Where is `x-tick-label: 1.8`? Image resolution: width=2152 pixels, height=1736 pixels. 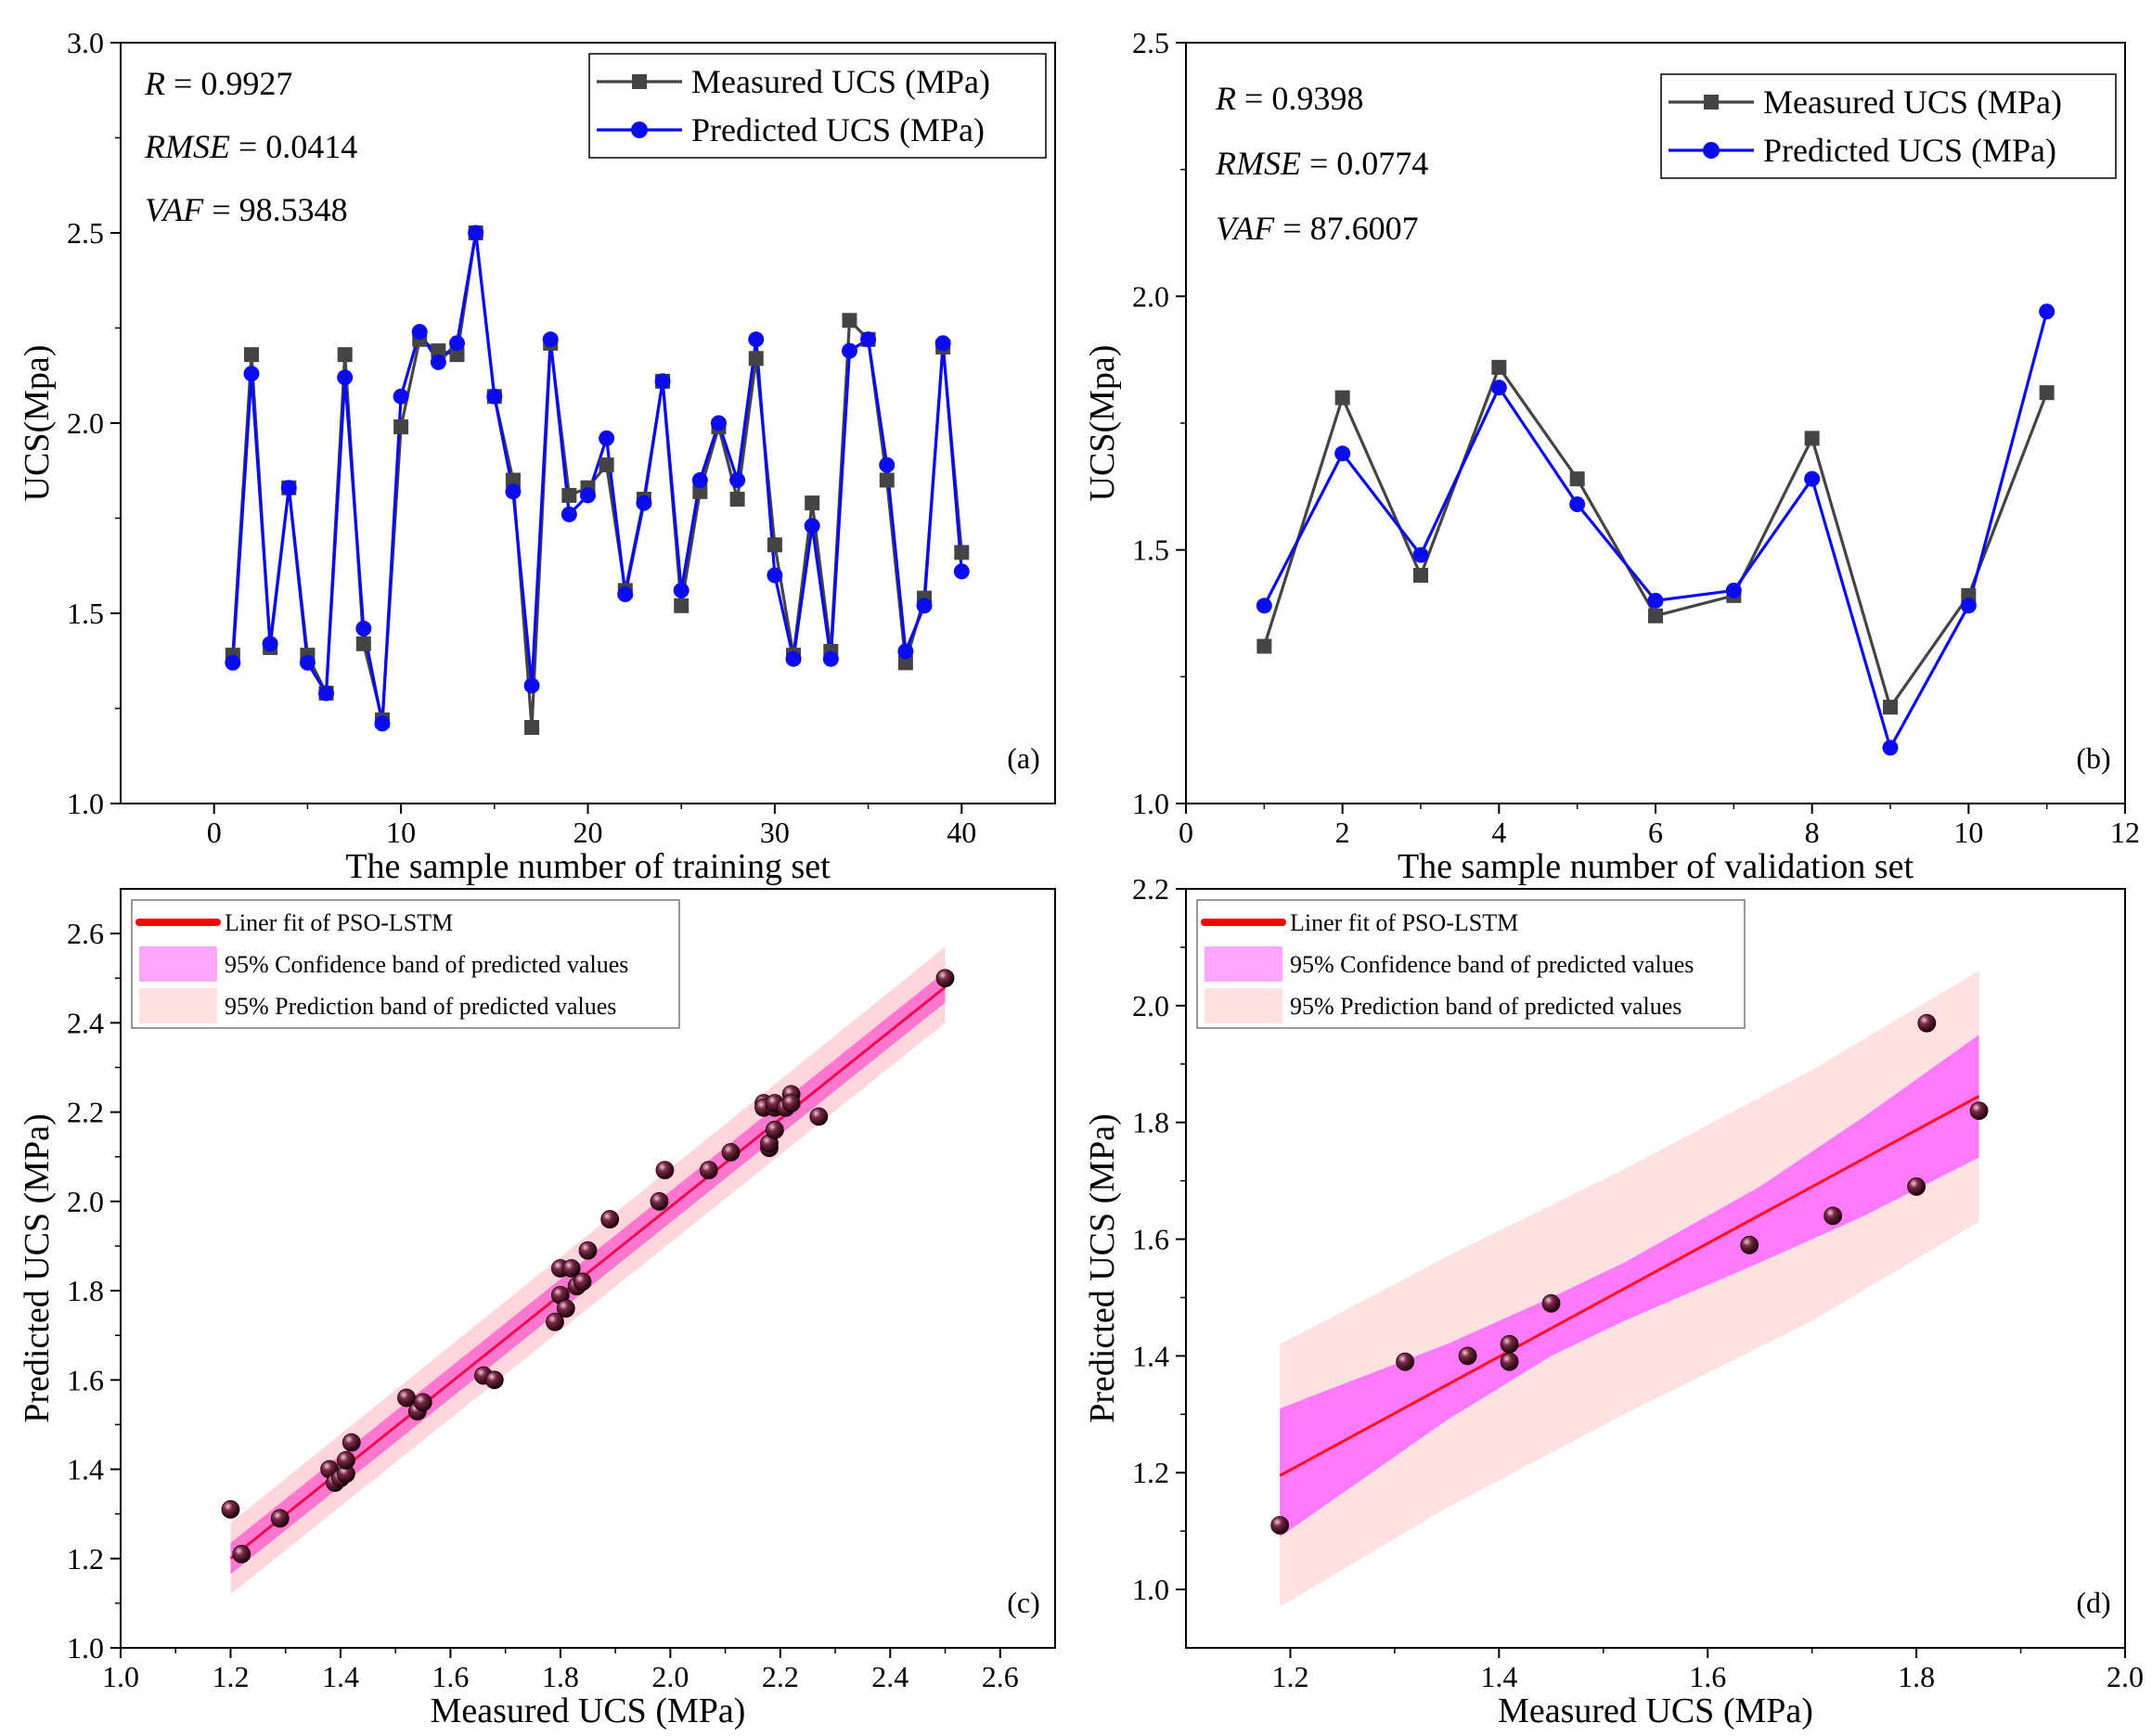
x-tick-label: 1.8 is located at coordinates (1916, 1677).